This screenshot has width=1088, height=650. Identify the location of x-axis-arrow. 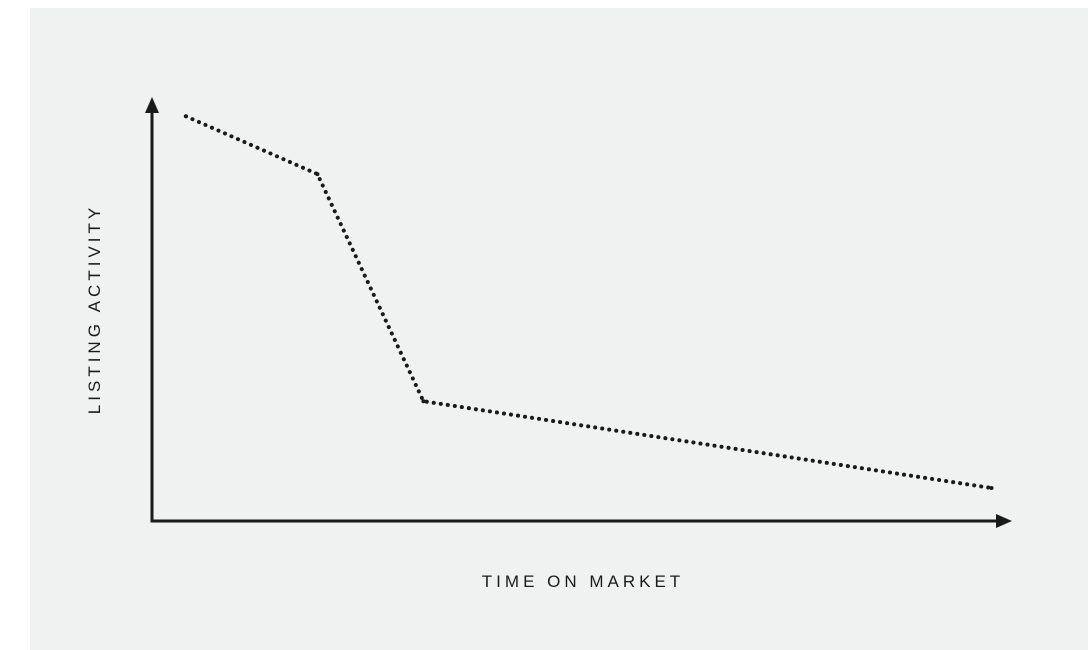
(1004, 521).